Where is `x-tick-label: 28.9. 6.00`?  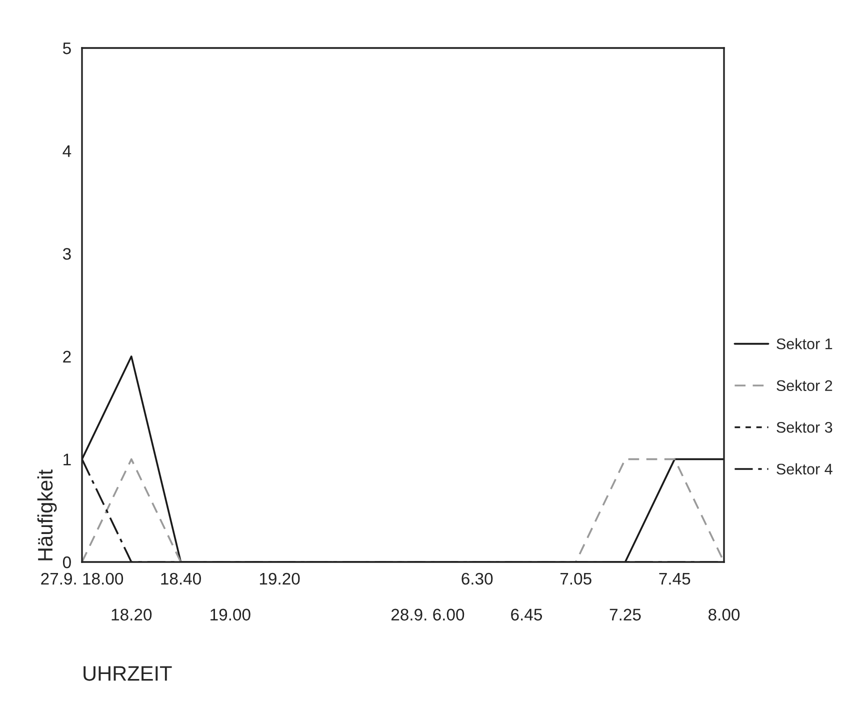
x-tick-label: 28.9. 6.00 is located at coordinates (427, 614).